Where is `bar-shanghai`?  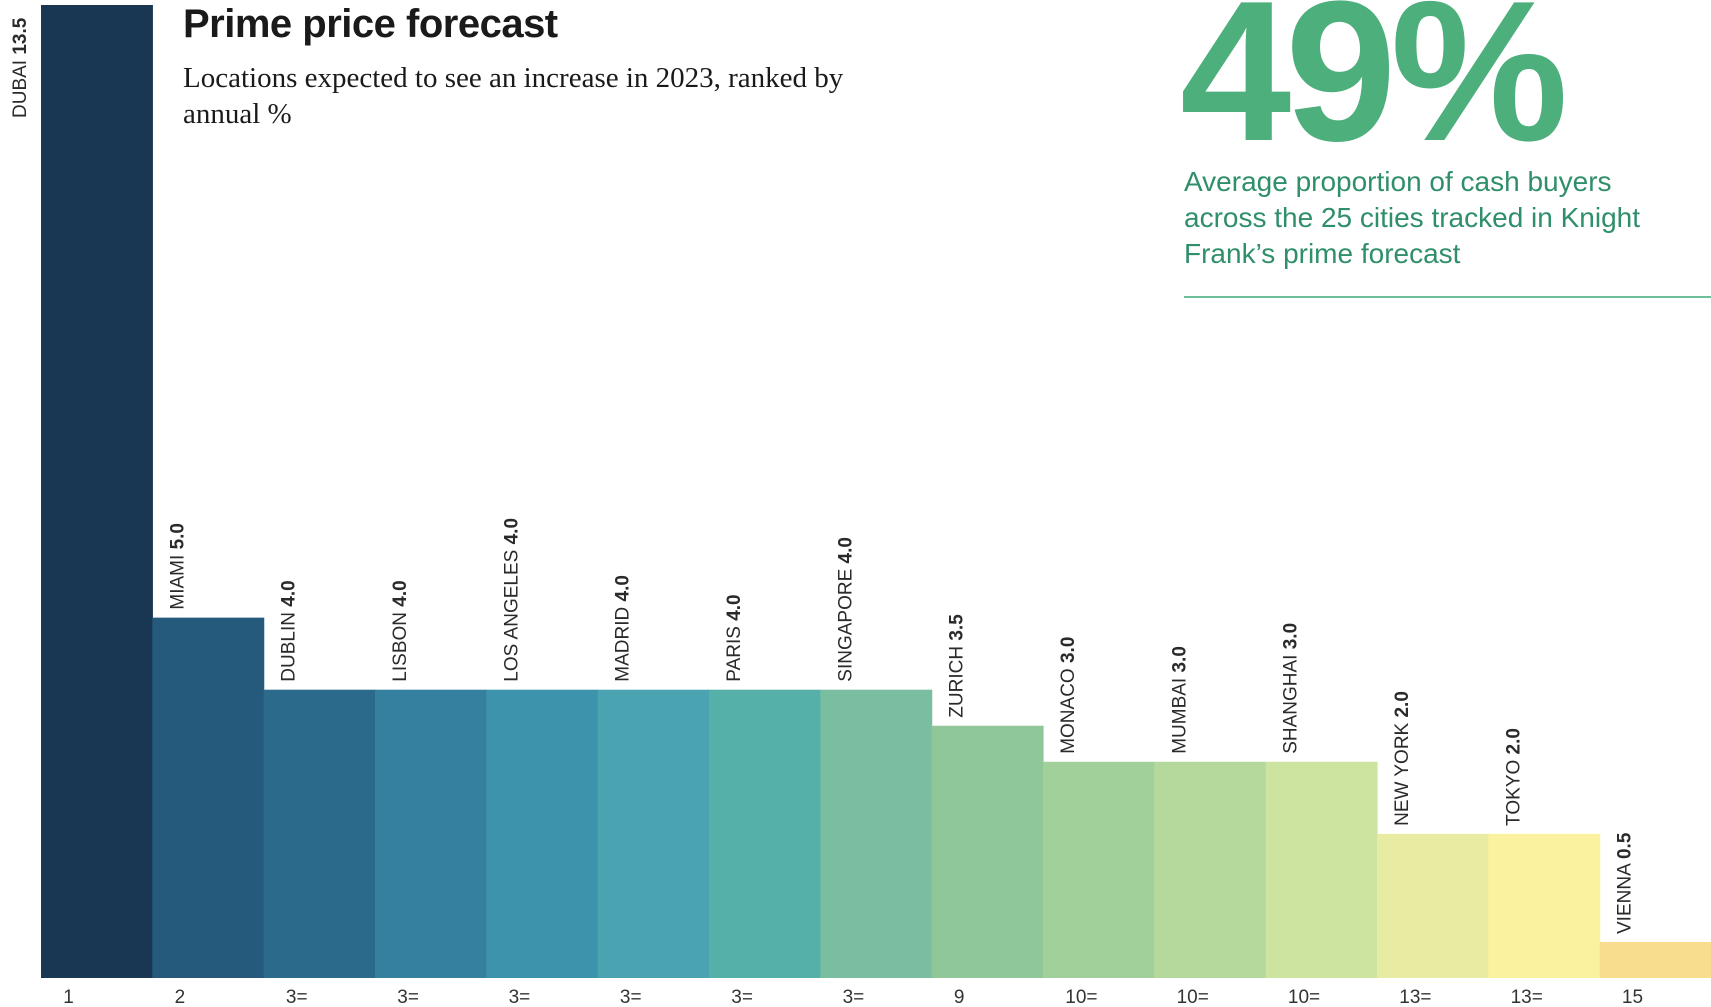
bar-shanghai is located at coordinates (1321, 869).